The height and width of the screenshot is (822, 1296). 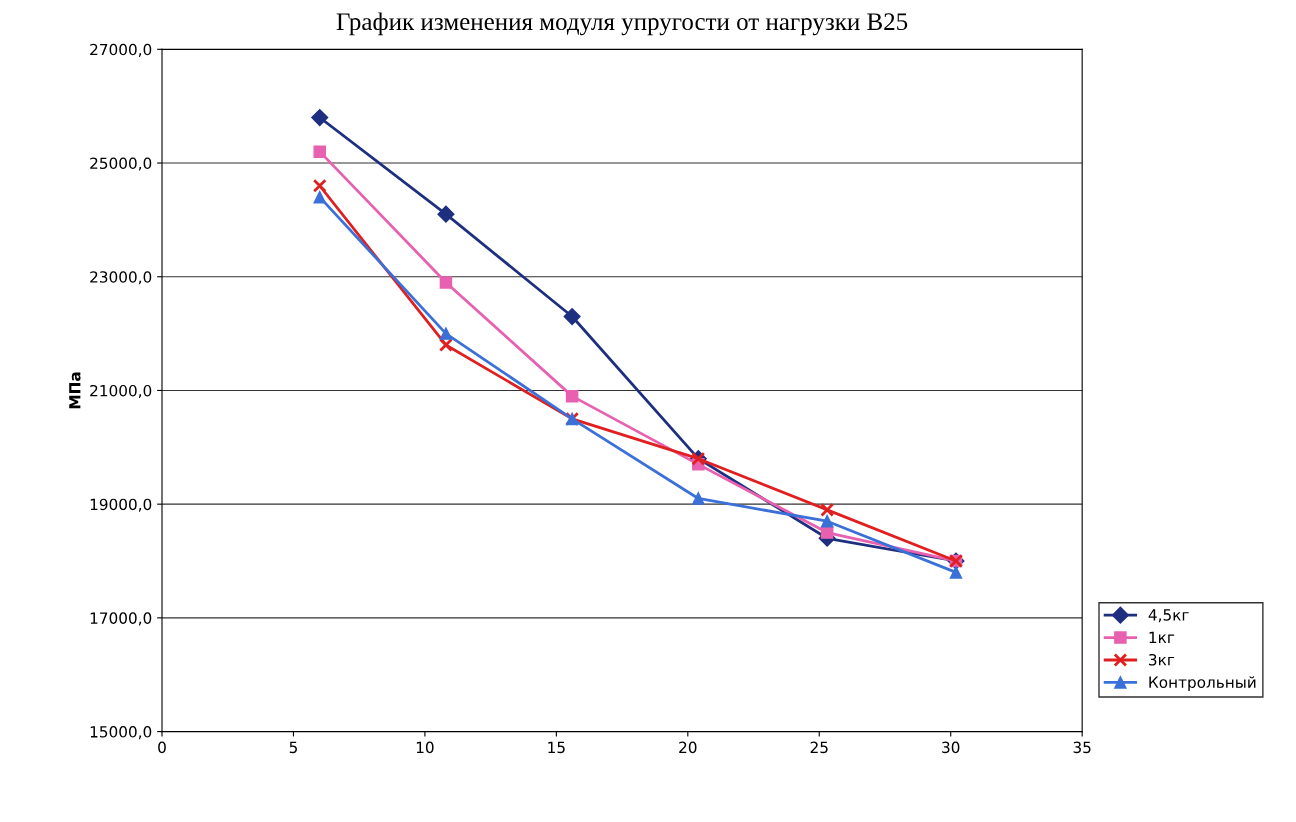 I want to click on y-tick-label: 19000,0, so click(x=121, y=505).